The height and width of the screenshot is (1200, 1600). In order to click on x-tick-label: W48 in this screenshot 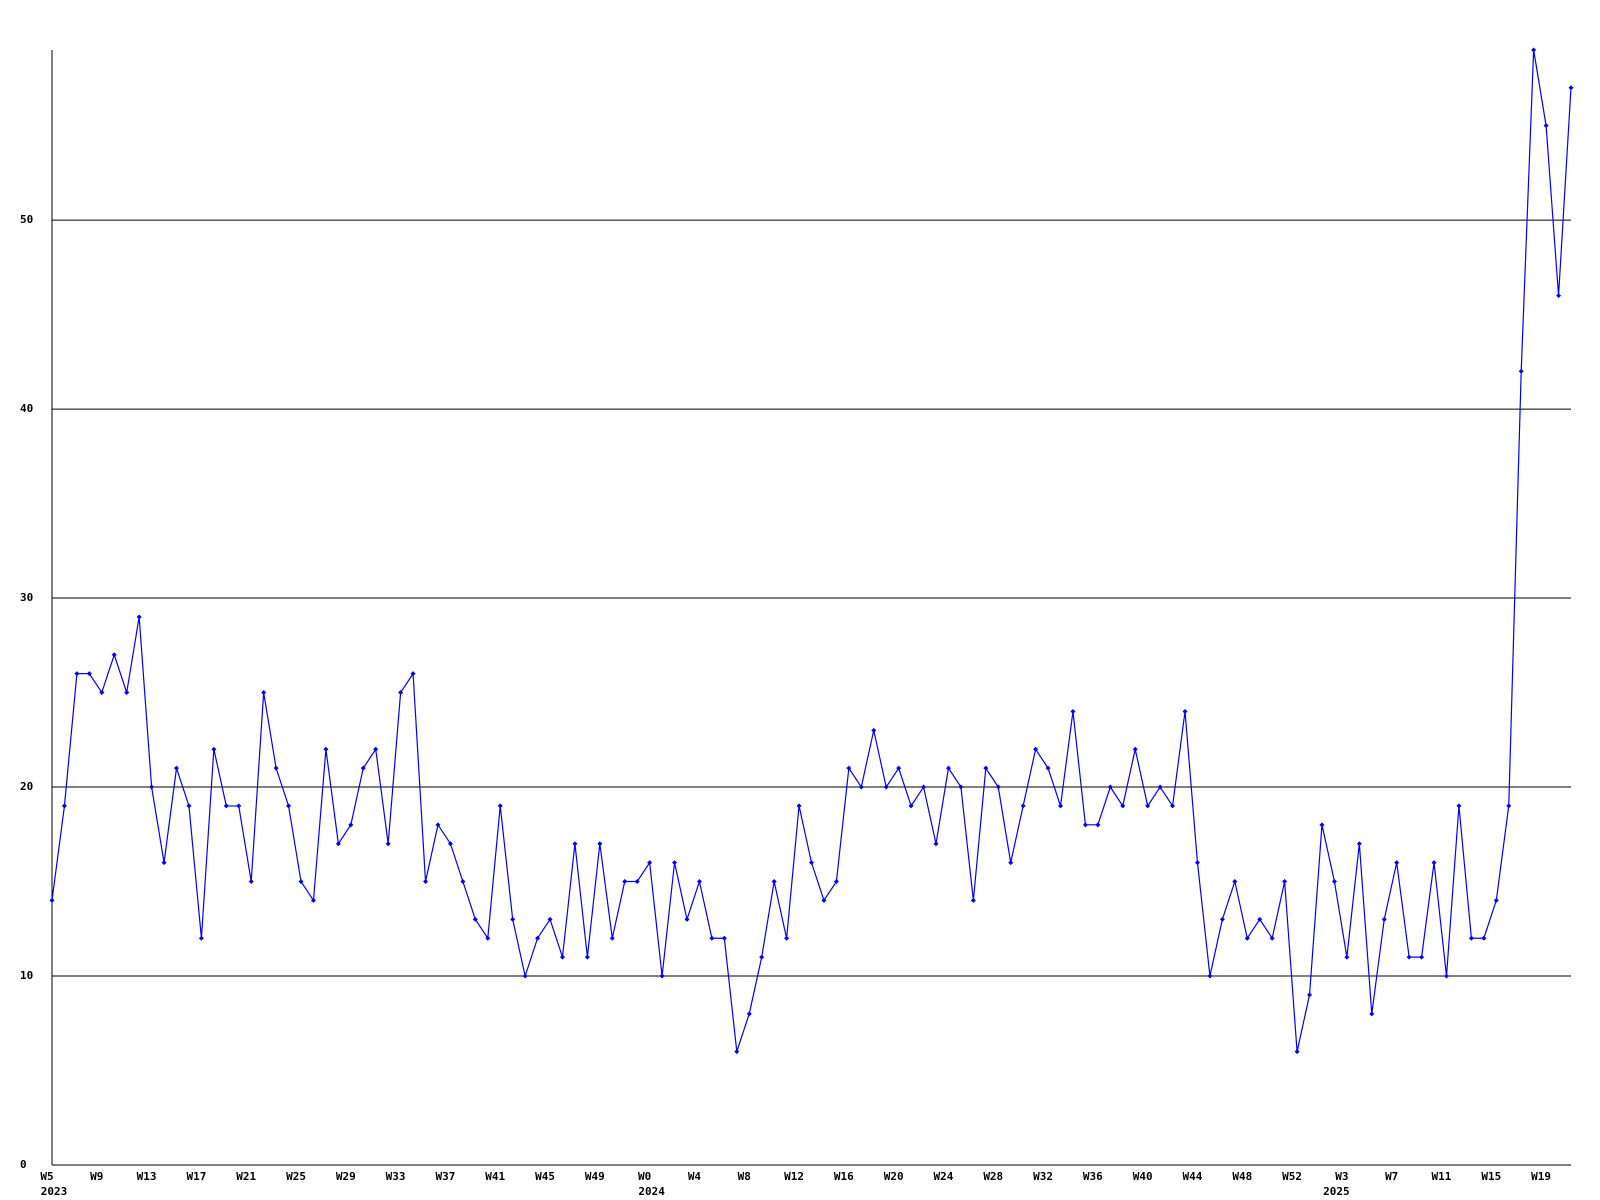, I will do `click(1242, 1176)`.